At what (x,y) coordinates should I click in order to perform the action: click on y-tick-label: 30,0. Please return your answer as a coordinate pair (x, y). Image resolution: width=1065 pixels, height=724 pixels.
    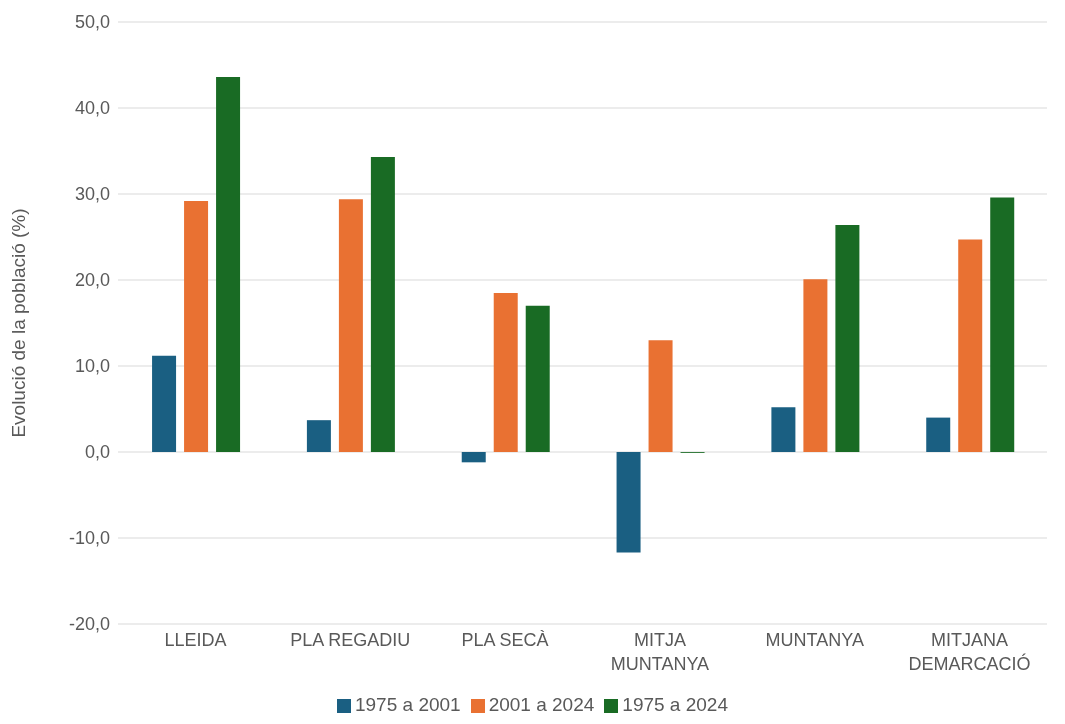
    Looking at the image, I should click on (92, 194).